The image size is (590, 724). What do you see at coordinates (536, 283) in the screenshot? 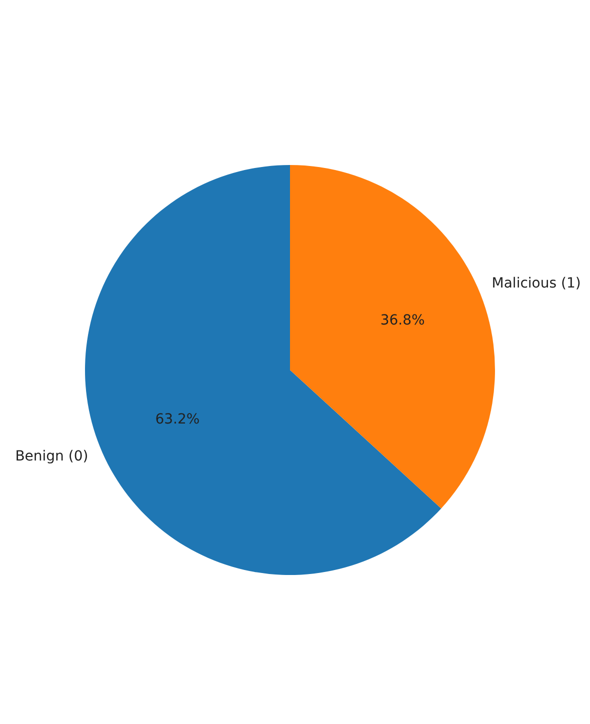
I see `slice-label: Malicious (1)` at bounding box center [536, 283].